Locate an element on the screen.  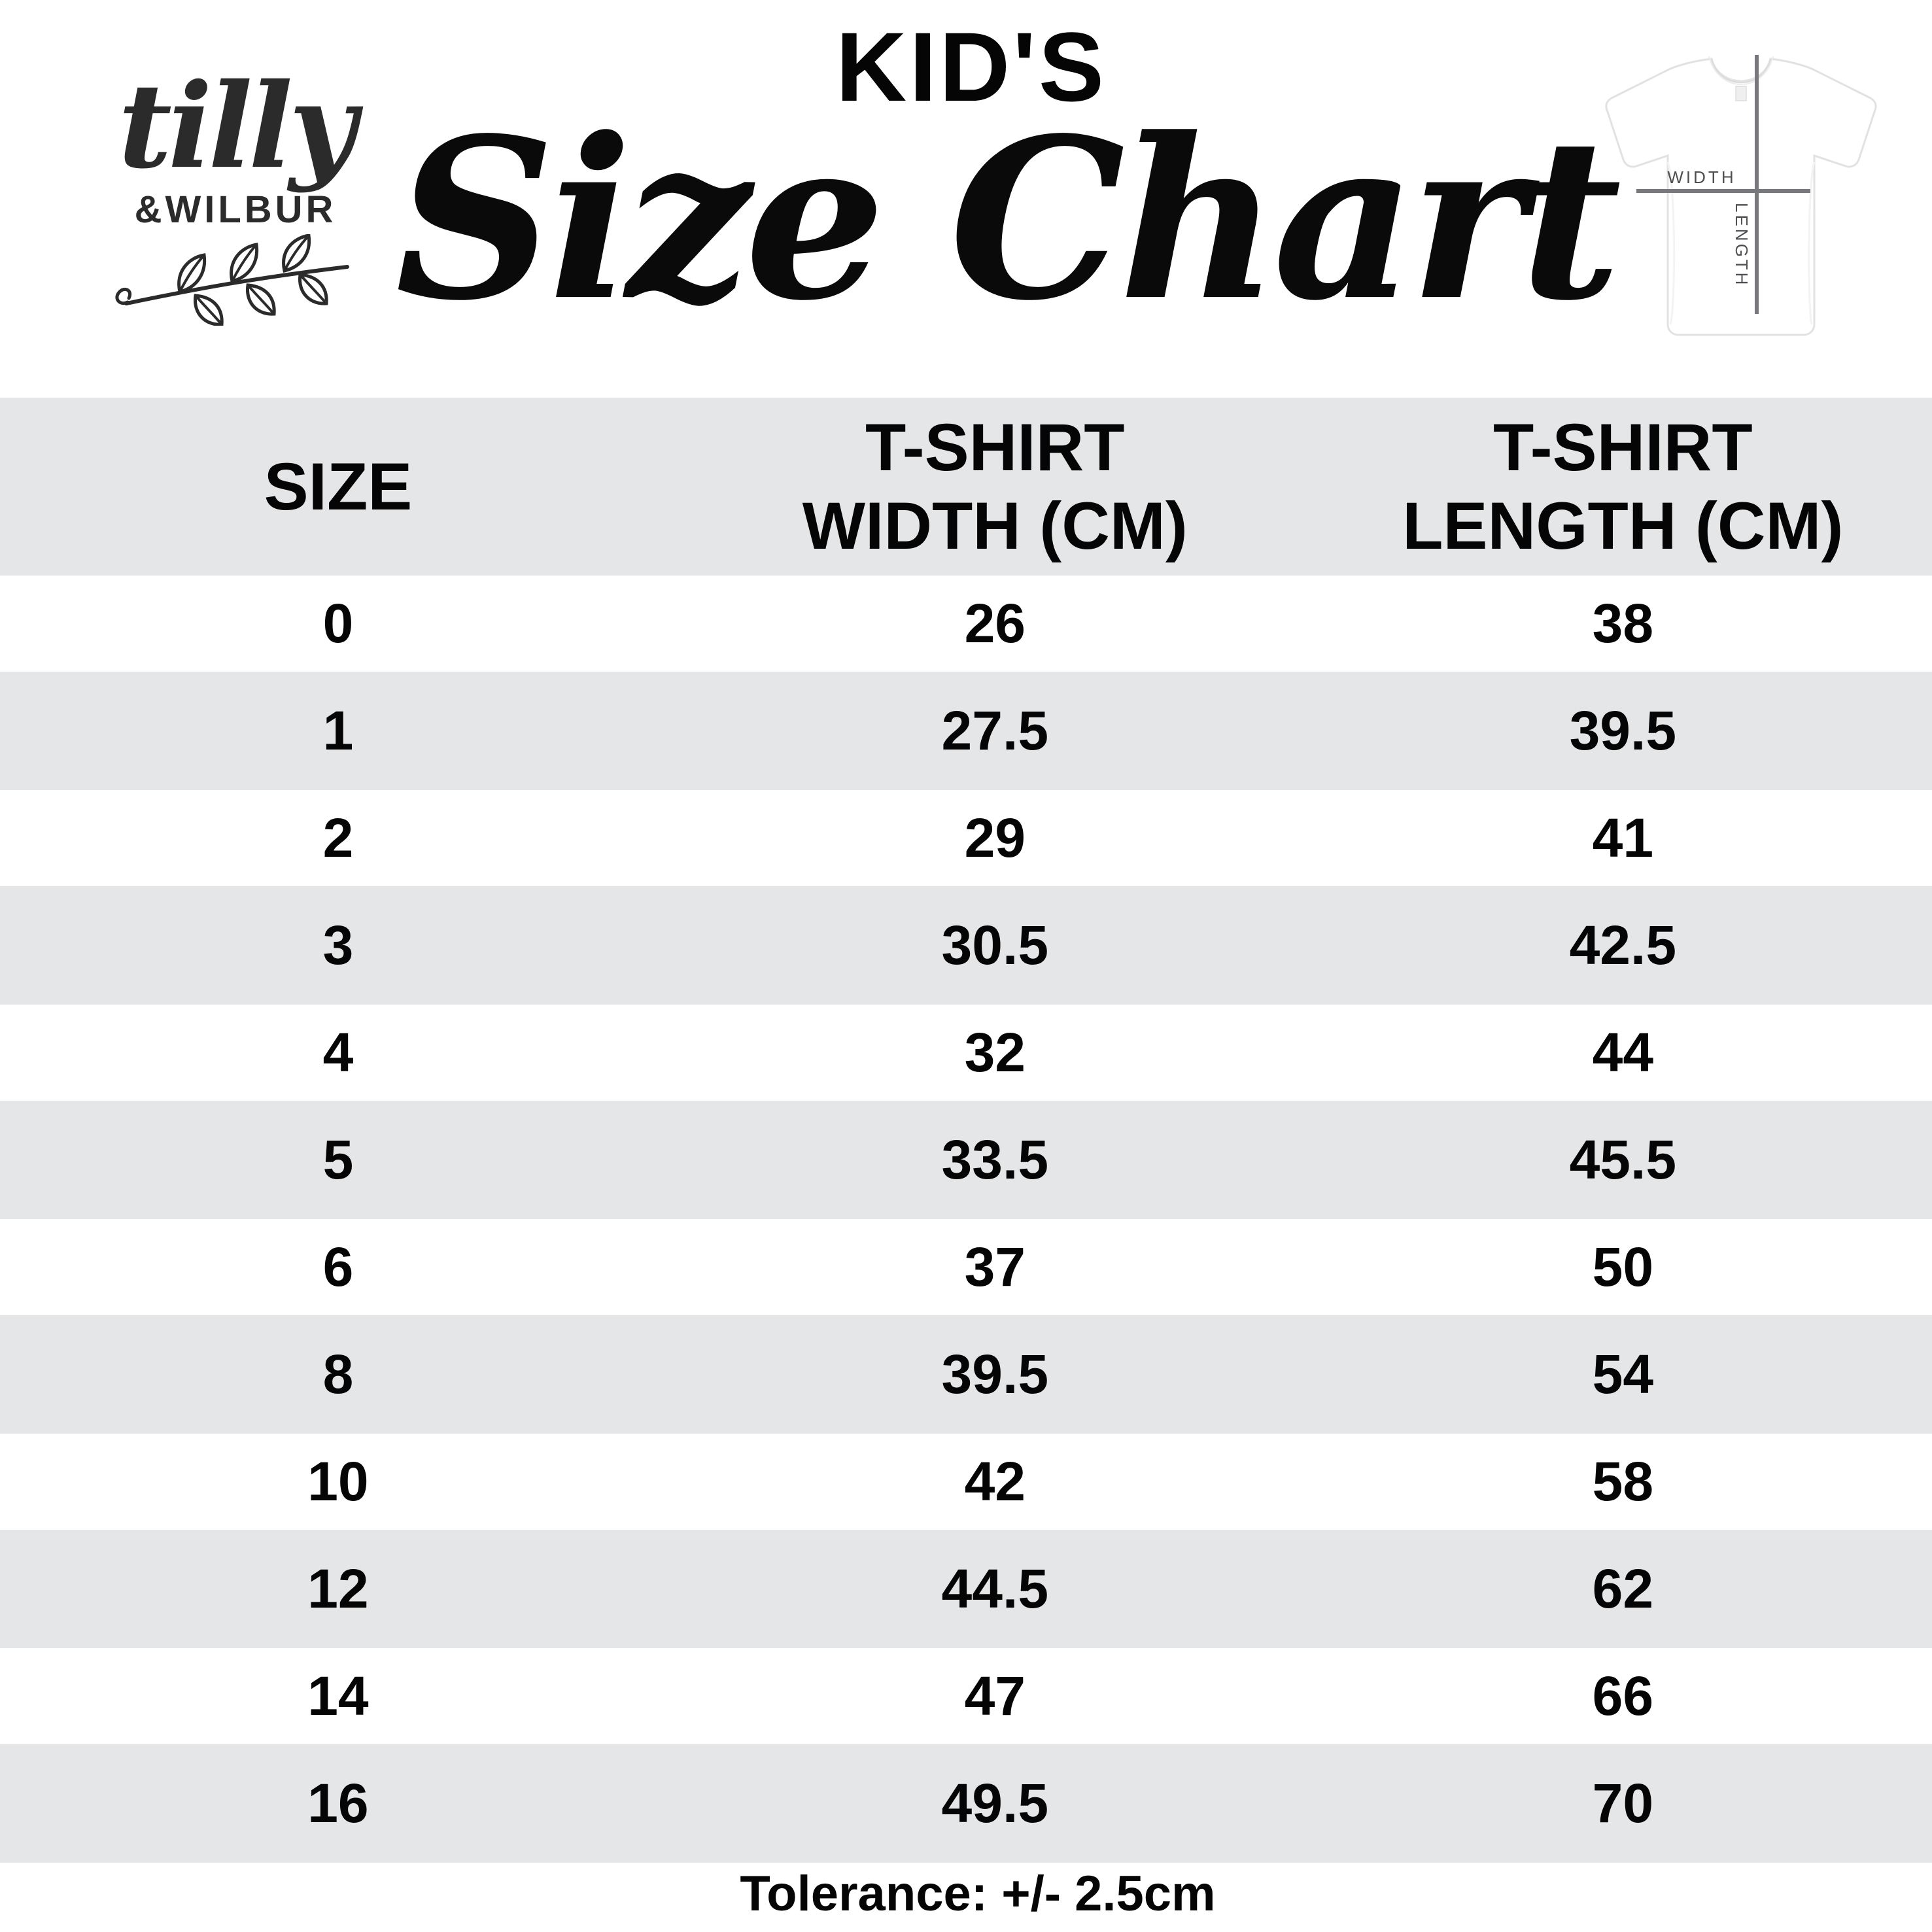
table-row: 2 29 41 is located at coordinates (966, 838).